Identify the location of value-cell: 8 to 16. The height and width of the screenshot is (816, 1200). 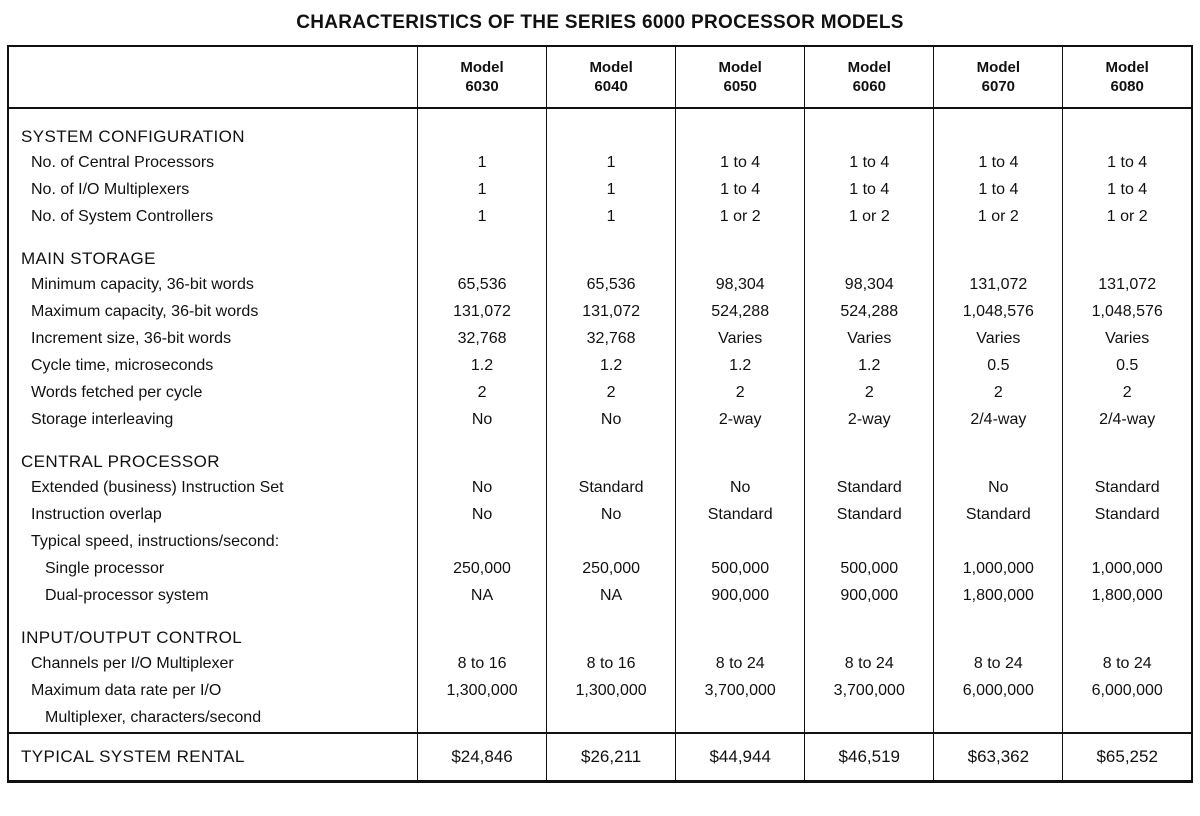
(611, 664).